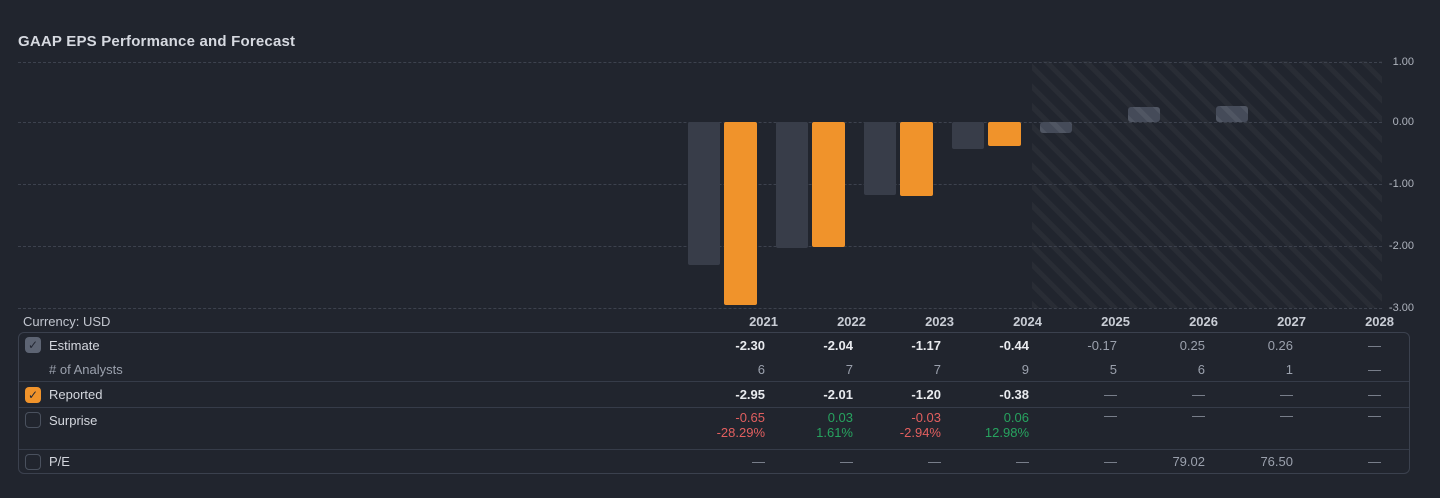  I want to click on cell-estimate-2022: -2.04, so click(838, 345).